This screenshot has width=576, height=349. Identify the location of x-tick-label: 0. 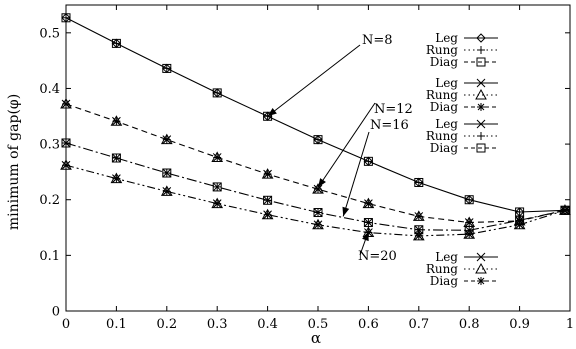
(66, 324).